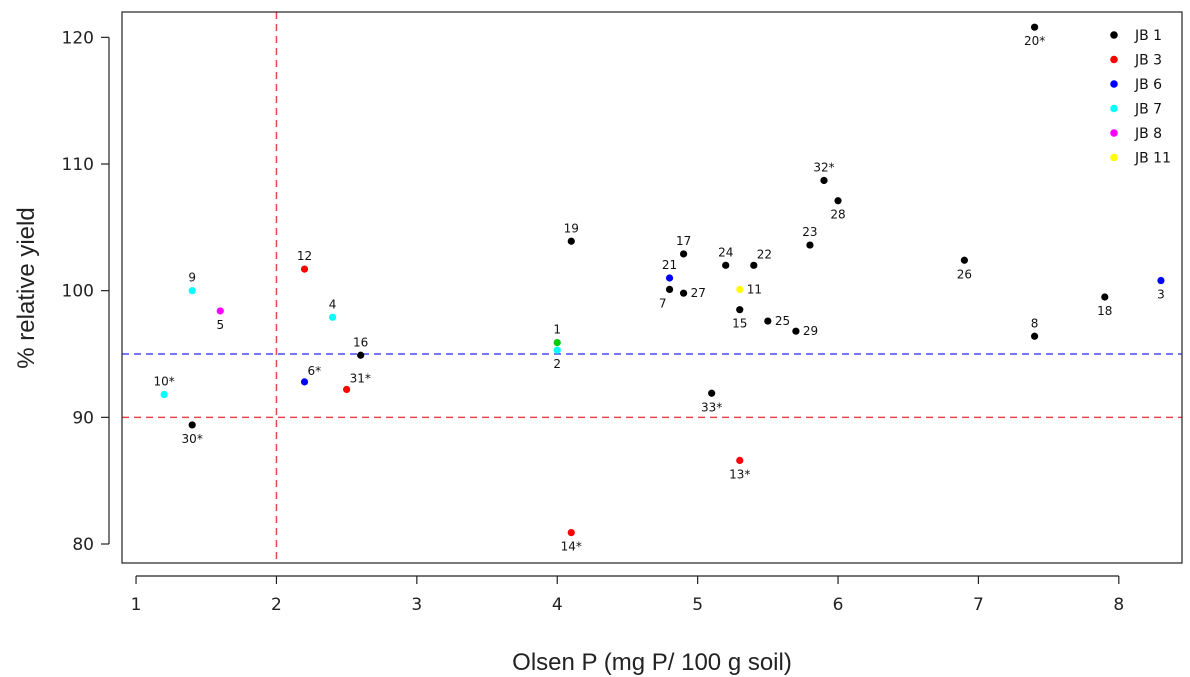 The image size is (1190, 677). What do you see at coordinates (669, 265) in the screenshot?
I see `point-label: 21` at bounding box center [669, 265].